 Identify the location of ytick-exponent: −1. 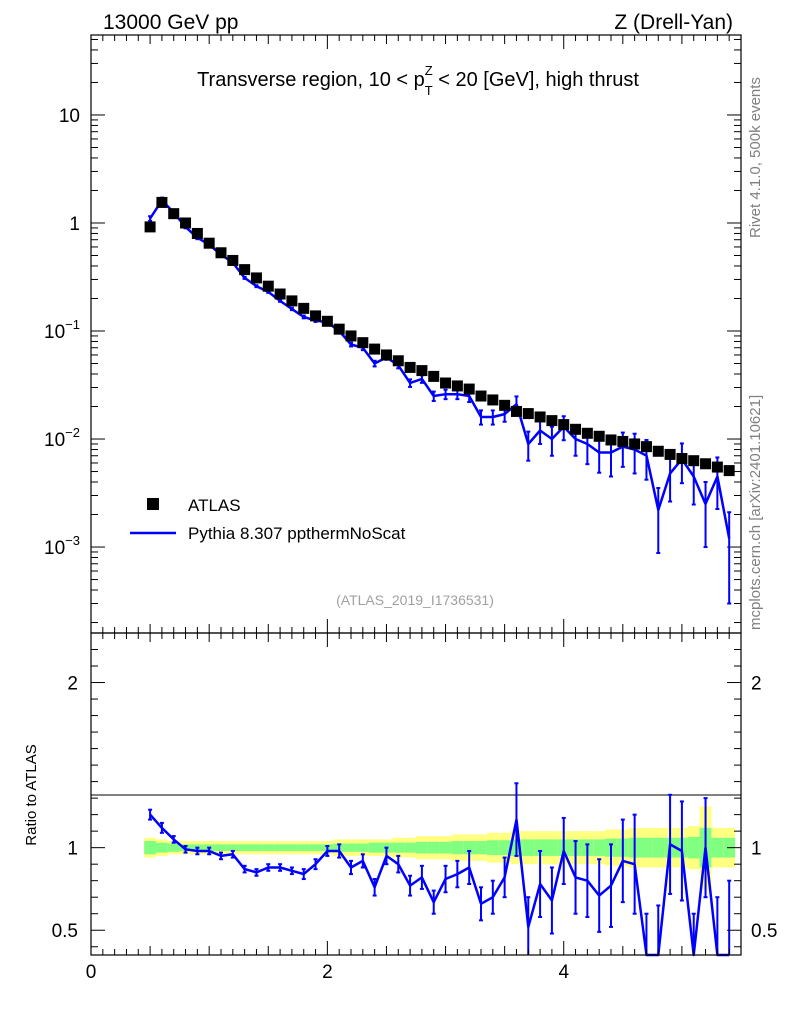
(72, 324).